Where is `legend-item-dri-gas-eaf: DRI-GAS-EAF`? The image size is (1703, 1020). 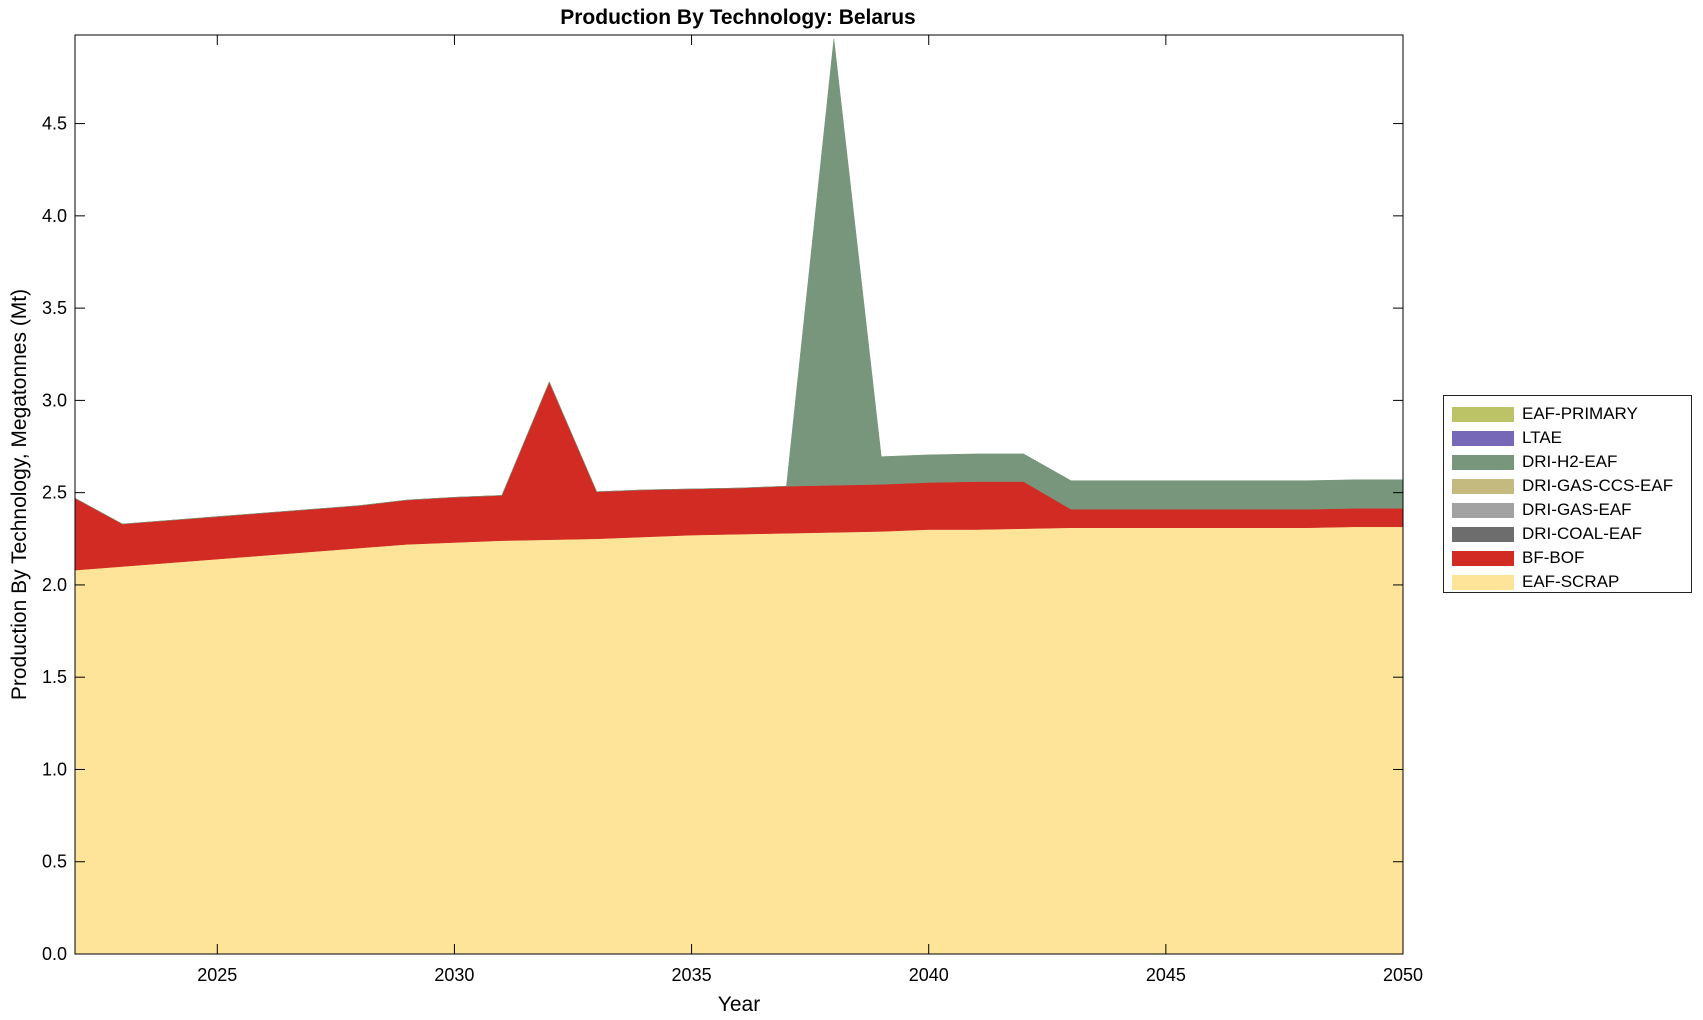 legend-item-dri-gas-eaf: DRI-GAS-EAF is located at coordinates (1571, 510).